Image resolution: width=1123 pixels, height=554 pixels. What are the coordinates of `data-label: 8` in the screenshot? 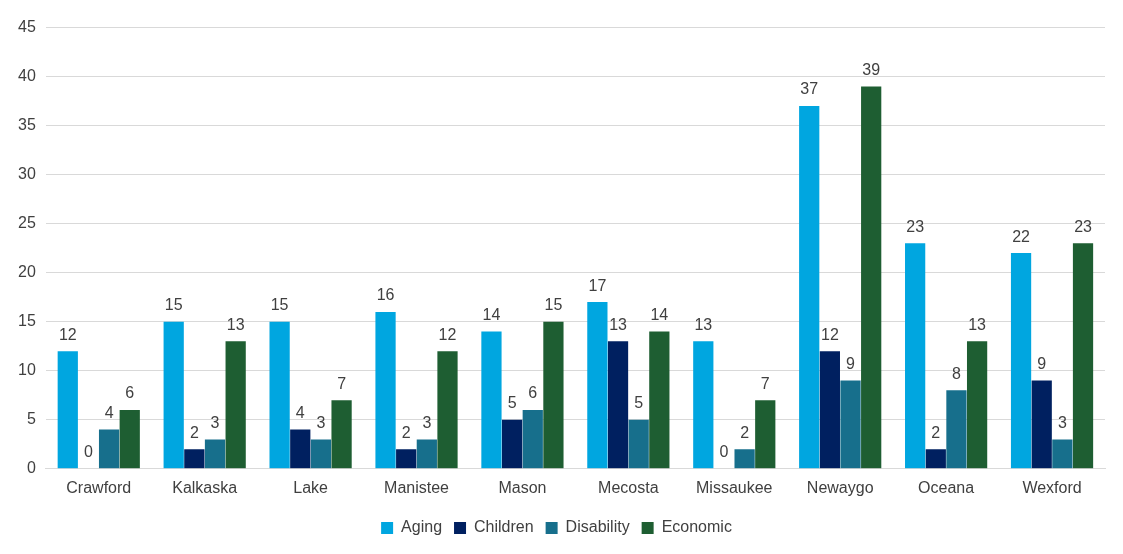 It's located at (956, 373).